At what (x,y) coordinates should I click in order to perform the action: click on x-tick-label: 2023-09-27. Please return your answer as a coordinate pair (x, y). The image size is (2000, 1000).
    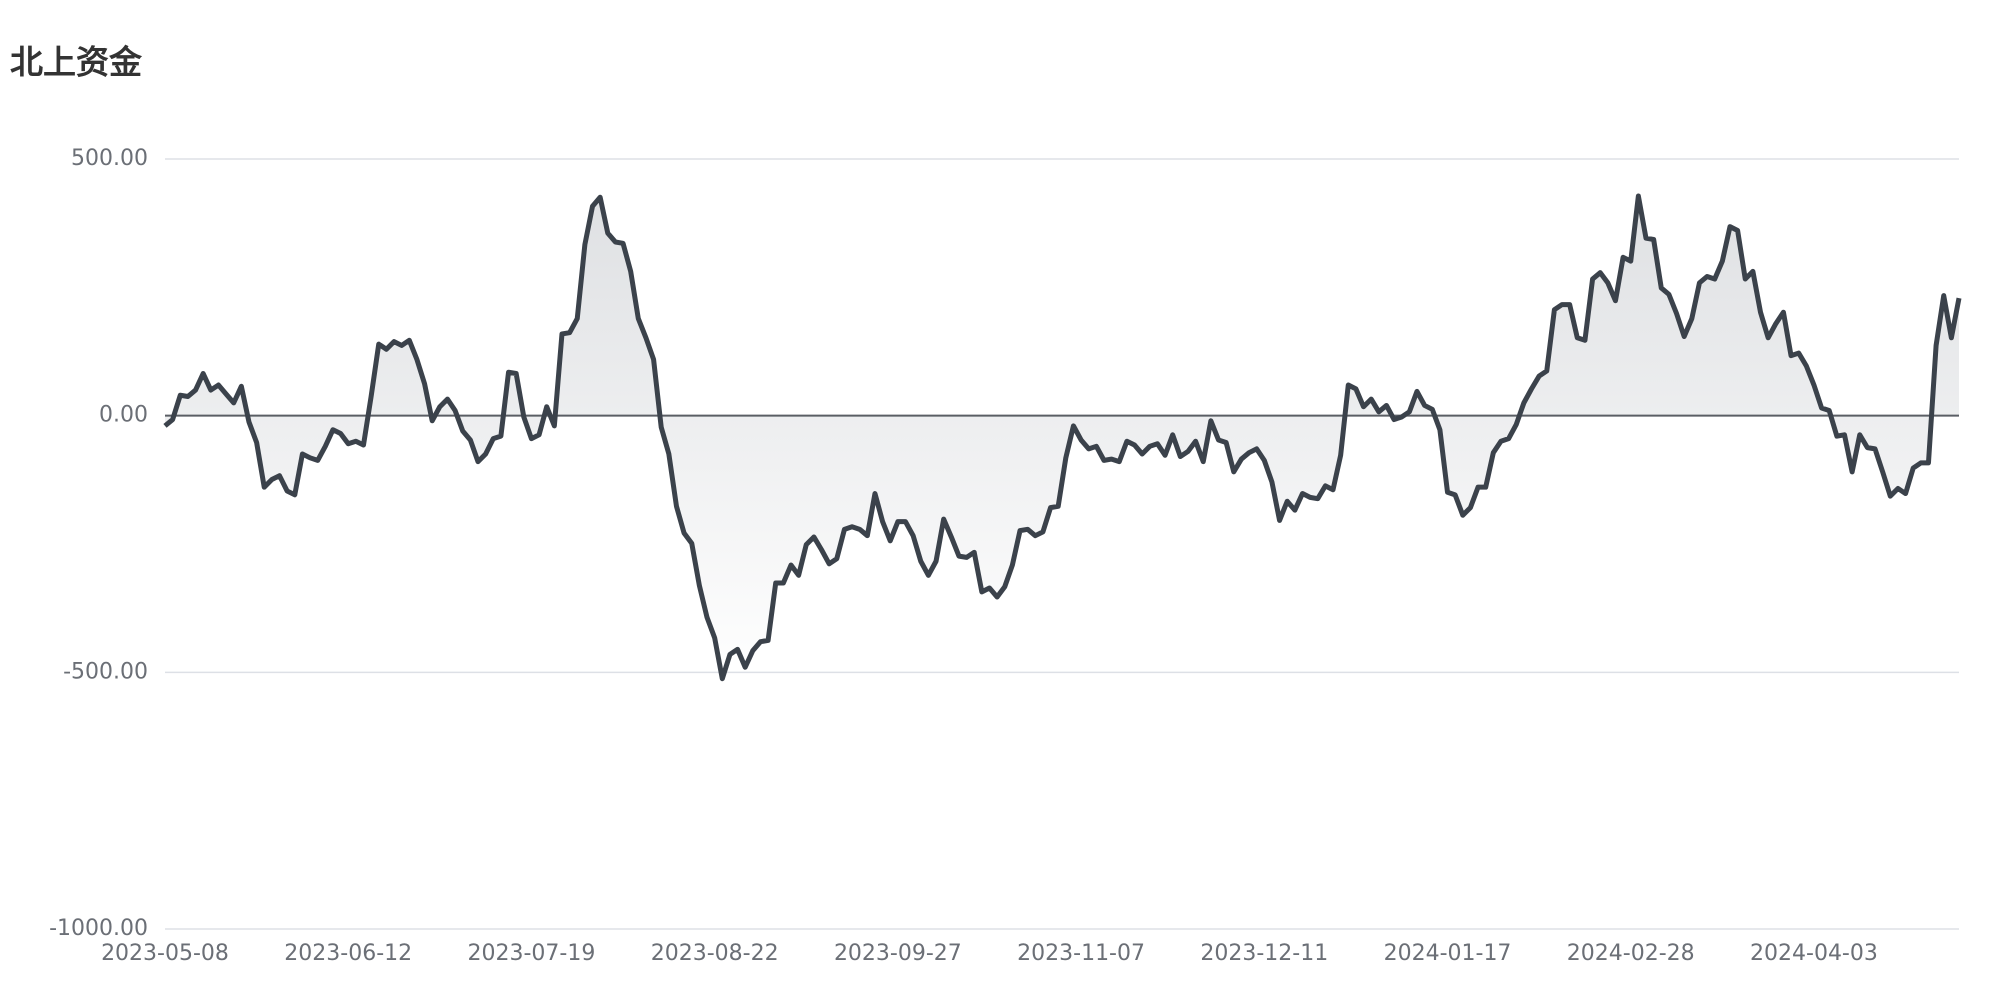
    Looking at the image, I should click on (898, 953).